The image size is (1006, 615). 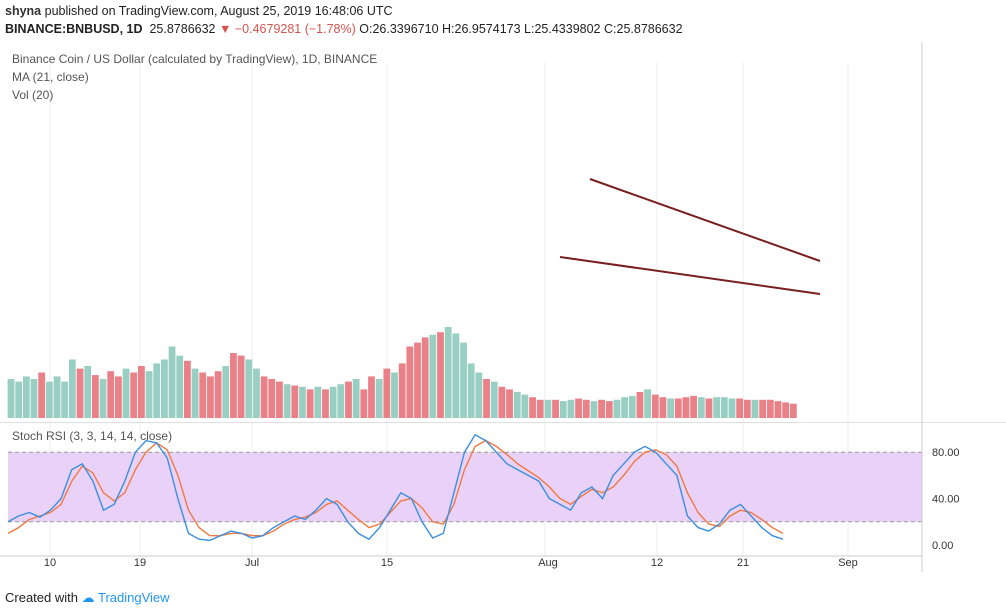 I want to click on time-tick-label: Jul, so click(x=252, y=563).